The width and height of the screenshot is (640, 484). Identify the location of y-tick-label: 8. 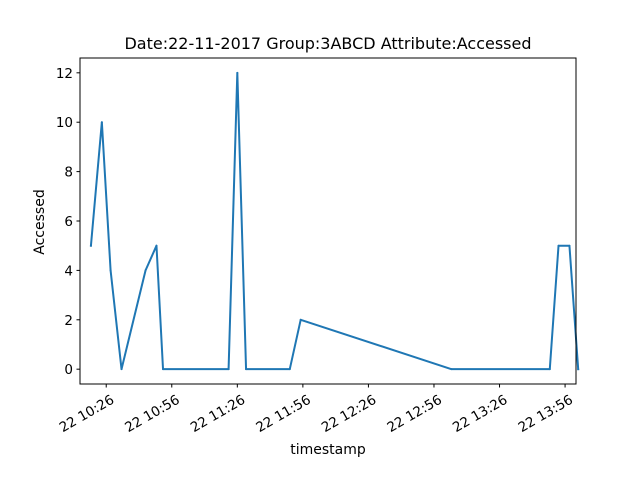
(68, 173).